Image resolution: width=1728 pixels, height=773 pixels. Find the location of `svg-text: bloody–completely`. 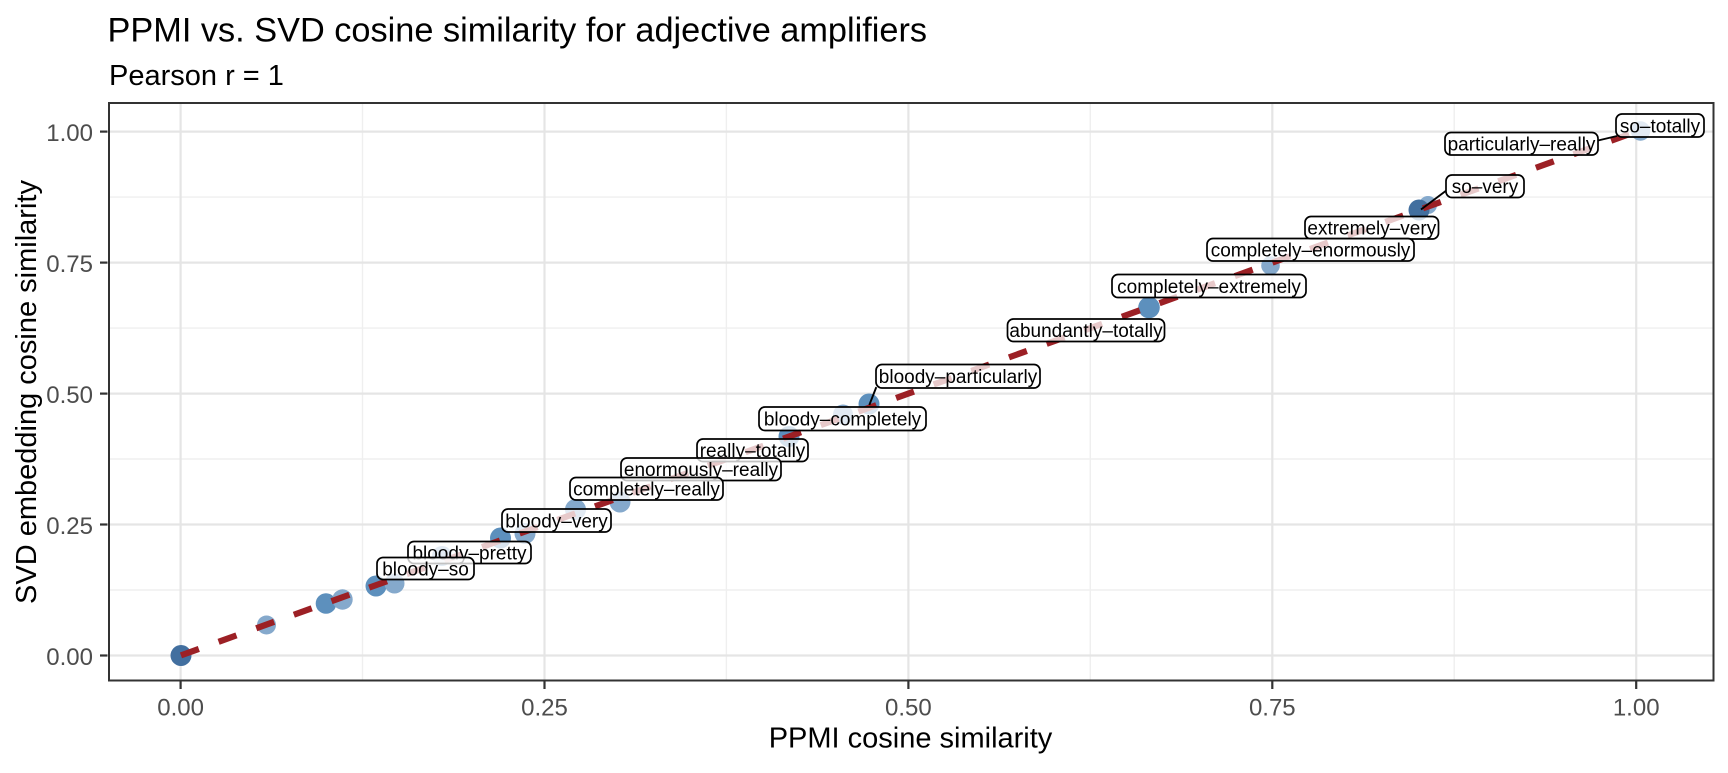

svg-text: bloody–completely is located at coordinates (843, 420).